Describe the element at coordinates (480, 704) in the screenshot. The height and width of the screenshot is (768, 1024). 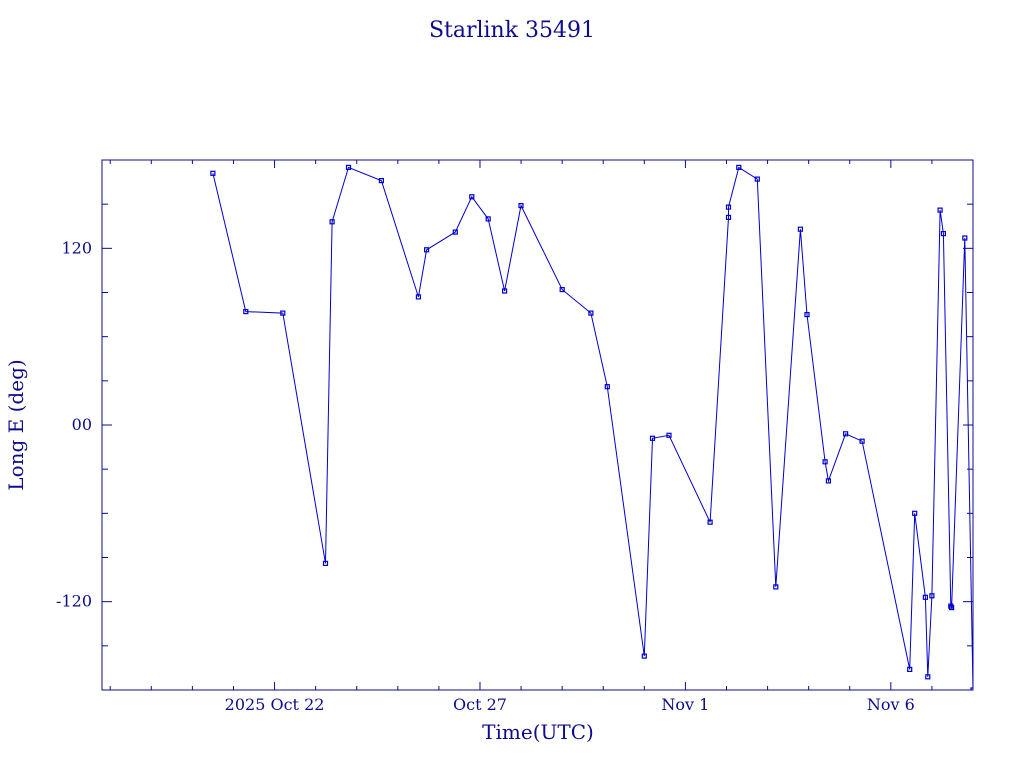
I see `x-tick-label: Oct 27` at that location.